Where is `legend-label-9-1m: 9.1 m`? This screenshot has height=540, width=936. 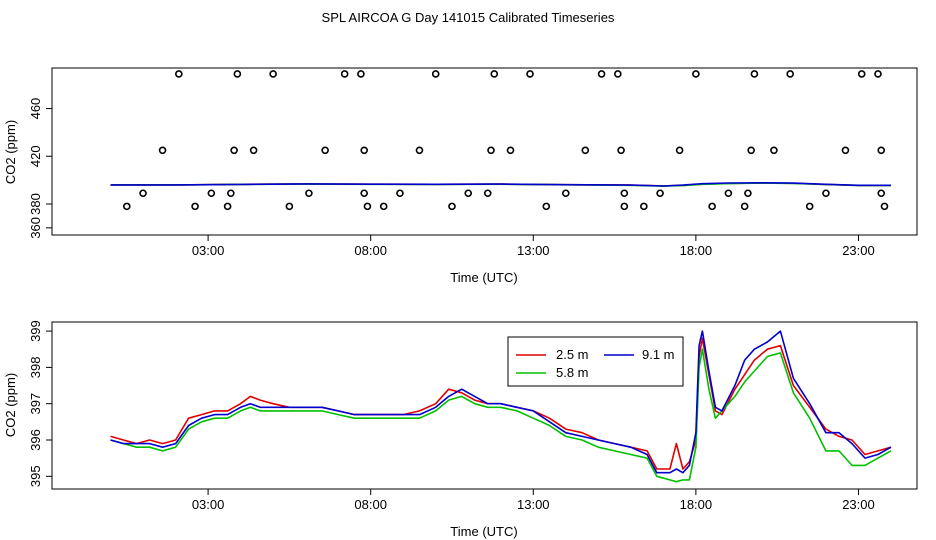 legend-label-9-1m: 9.1 m is located at coordinates (658, 354).